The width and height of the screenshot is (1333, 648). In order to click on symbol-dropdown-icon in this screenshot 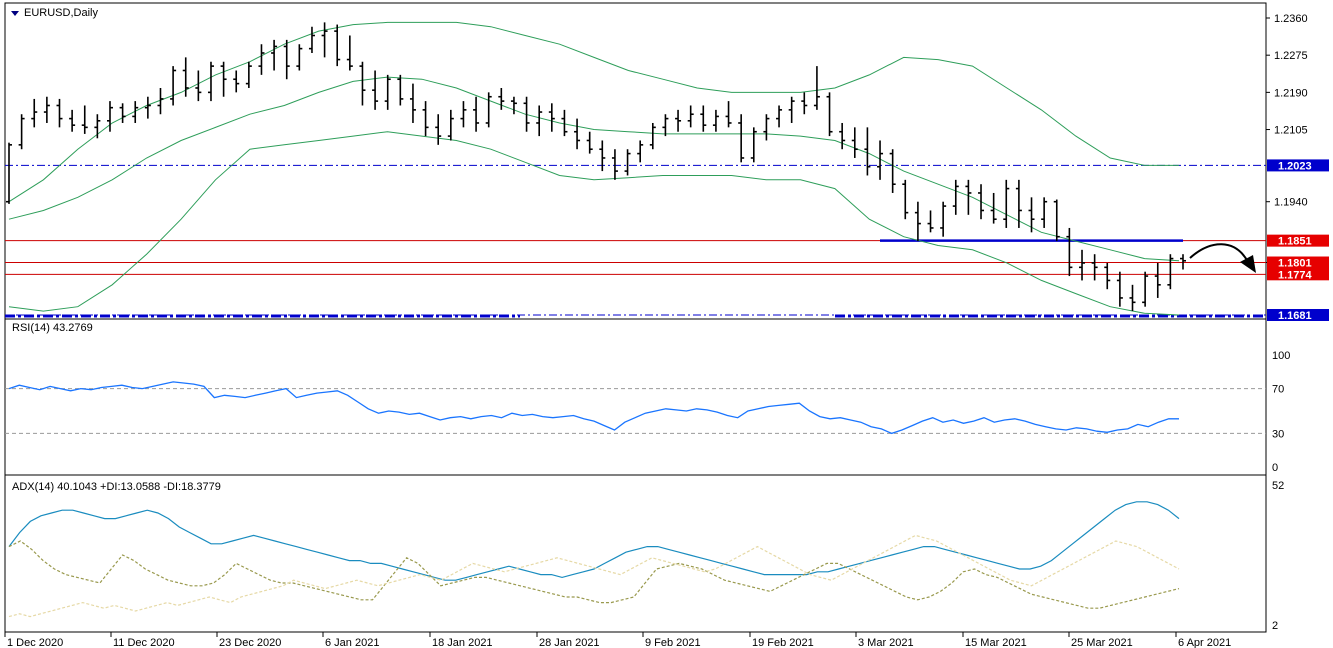, I will do `click(15, 13)`.